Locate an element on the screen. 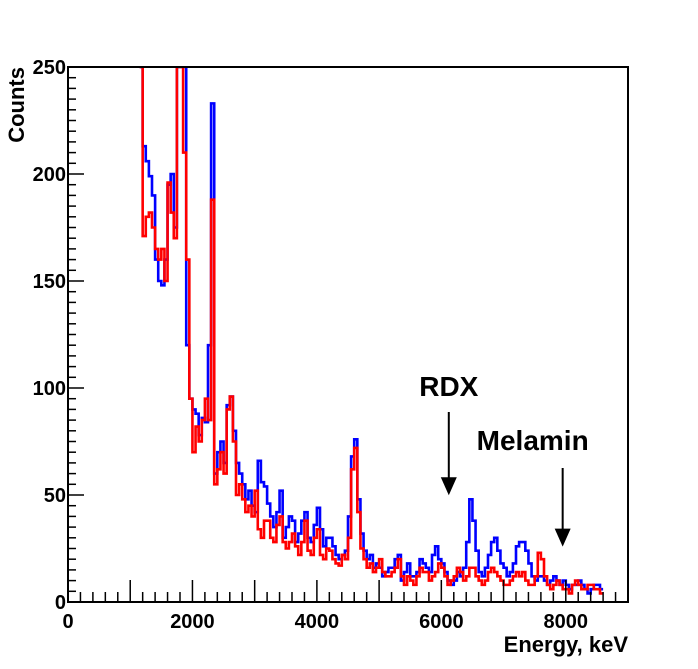 This screenshot has height=669, width=698. x-axis-title: Energy, keV is located at coordinates (566, 644).